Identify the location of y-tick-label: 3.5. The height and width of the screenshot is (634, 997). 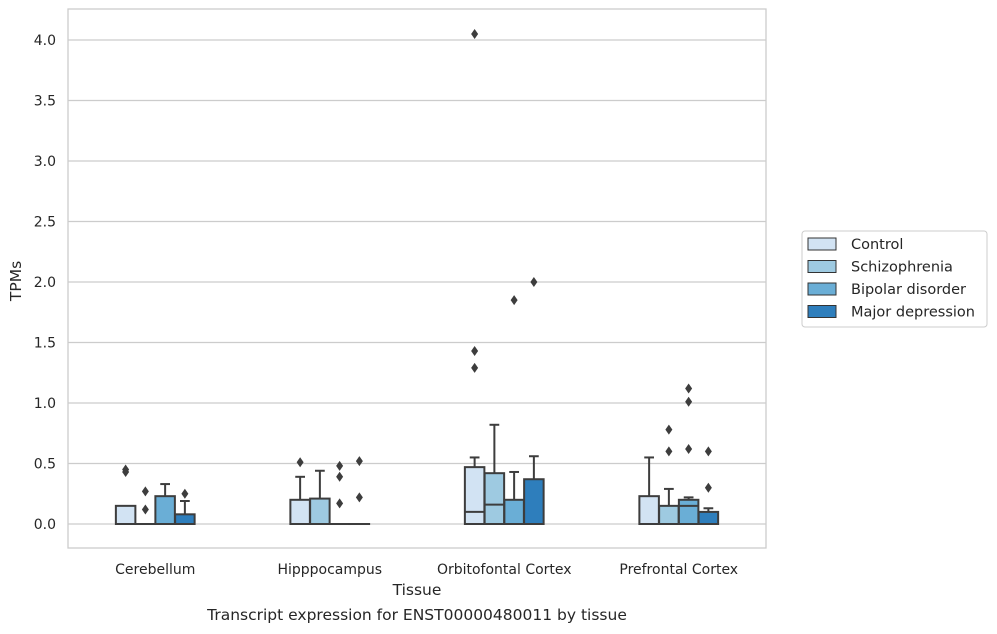
(45, 102).